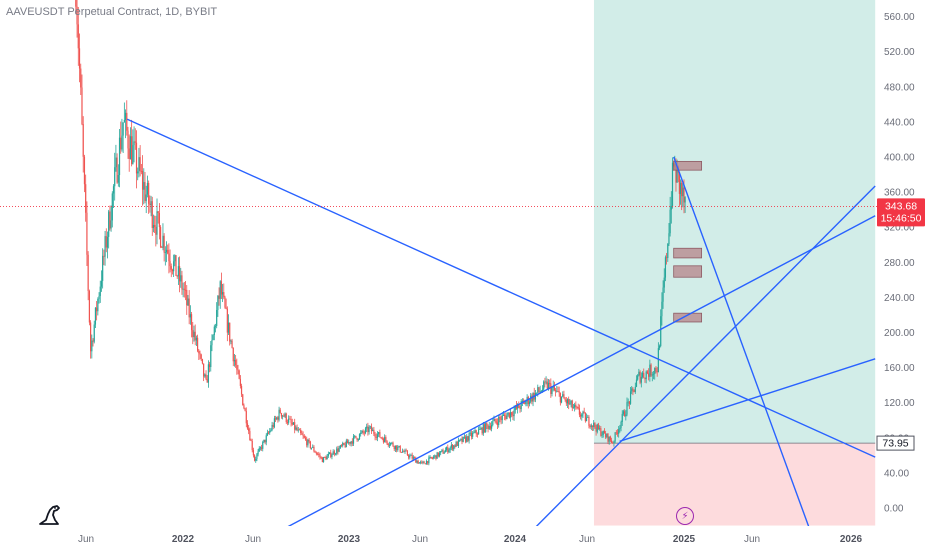 The width and height of the screenshot is (932, 555). Describe the element at coordinates (899, 403) in the screenshot. I see `price-tick-label: 120.00` at that location.